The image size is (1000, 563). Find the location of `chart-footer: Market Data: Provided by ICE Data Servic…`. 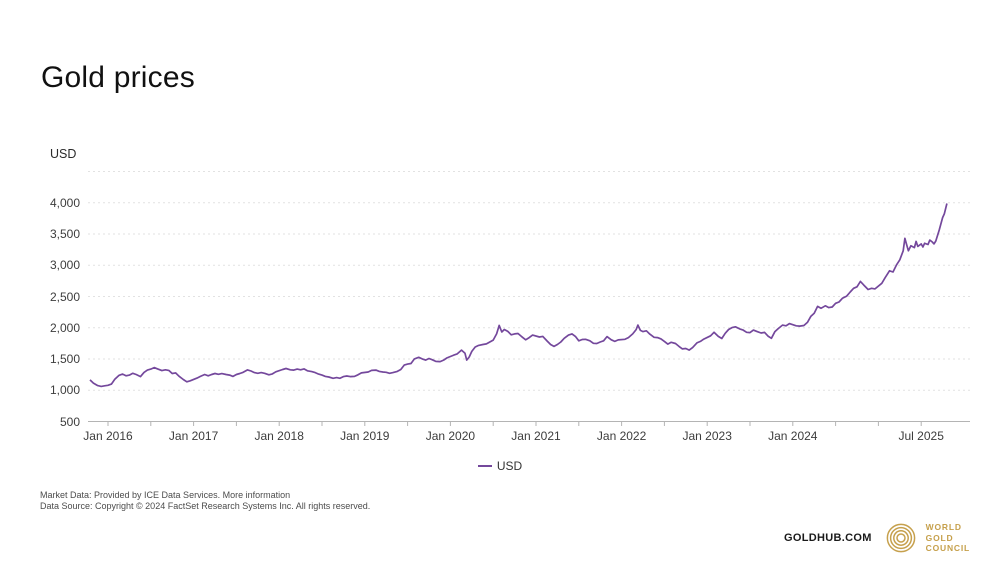

chart-footer: Market Data: Provided by ICE Data Servic… is located at coordinates (205, 501).